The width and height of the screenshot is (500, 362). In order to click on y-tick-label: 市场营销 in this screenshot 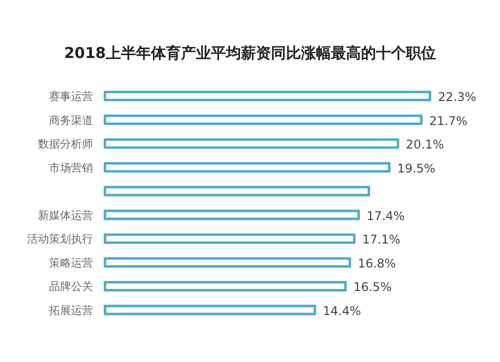, I will do `click(71, 167)`.